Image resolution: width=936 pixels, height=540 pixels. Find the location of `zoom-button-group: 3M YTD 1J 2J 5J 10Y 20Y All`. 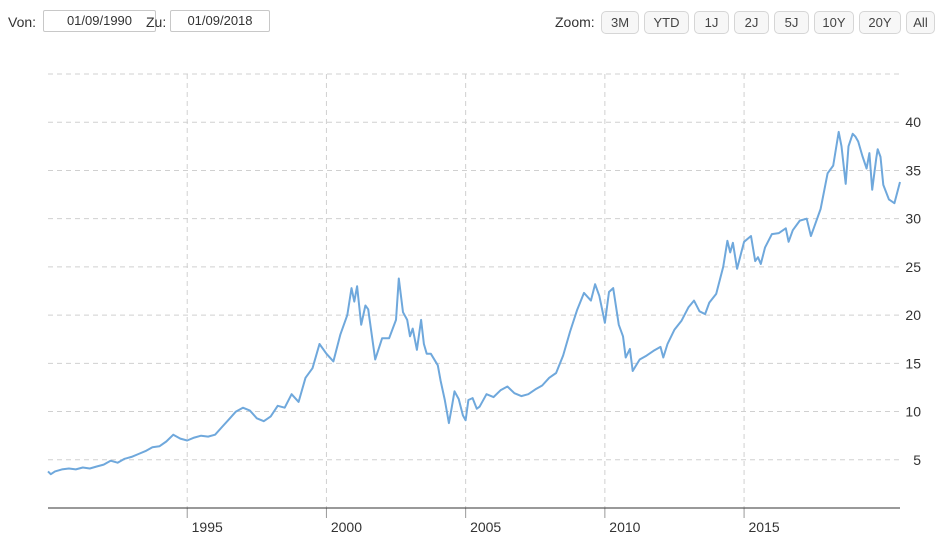

zoom-button-group: 3M YTD 1J 2J 5J 10Y 20Y All is located at coordinates (768, 22).